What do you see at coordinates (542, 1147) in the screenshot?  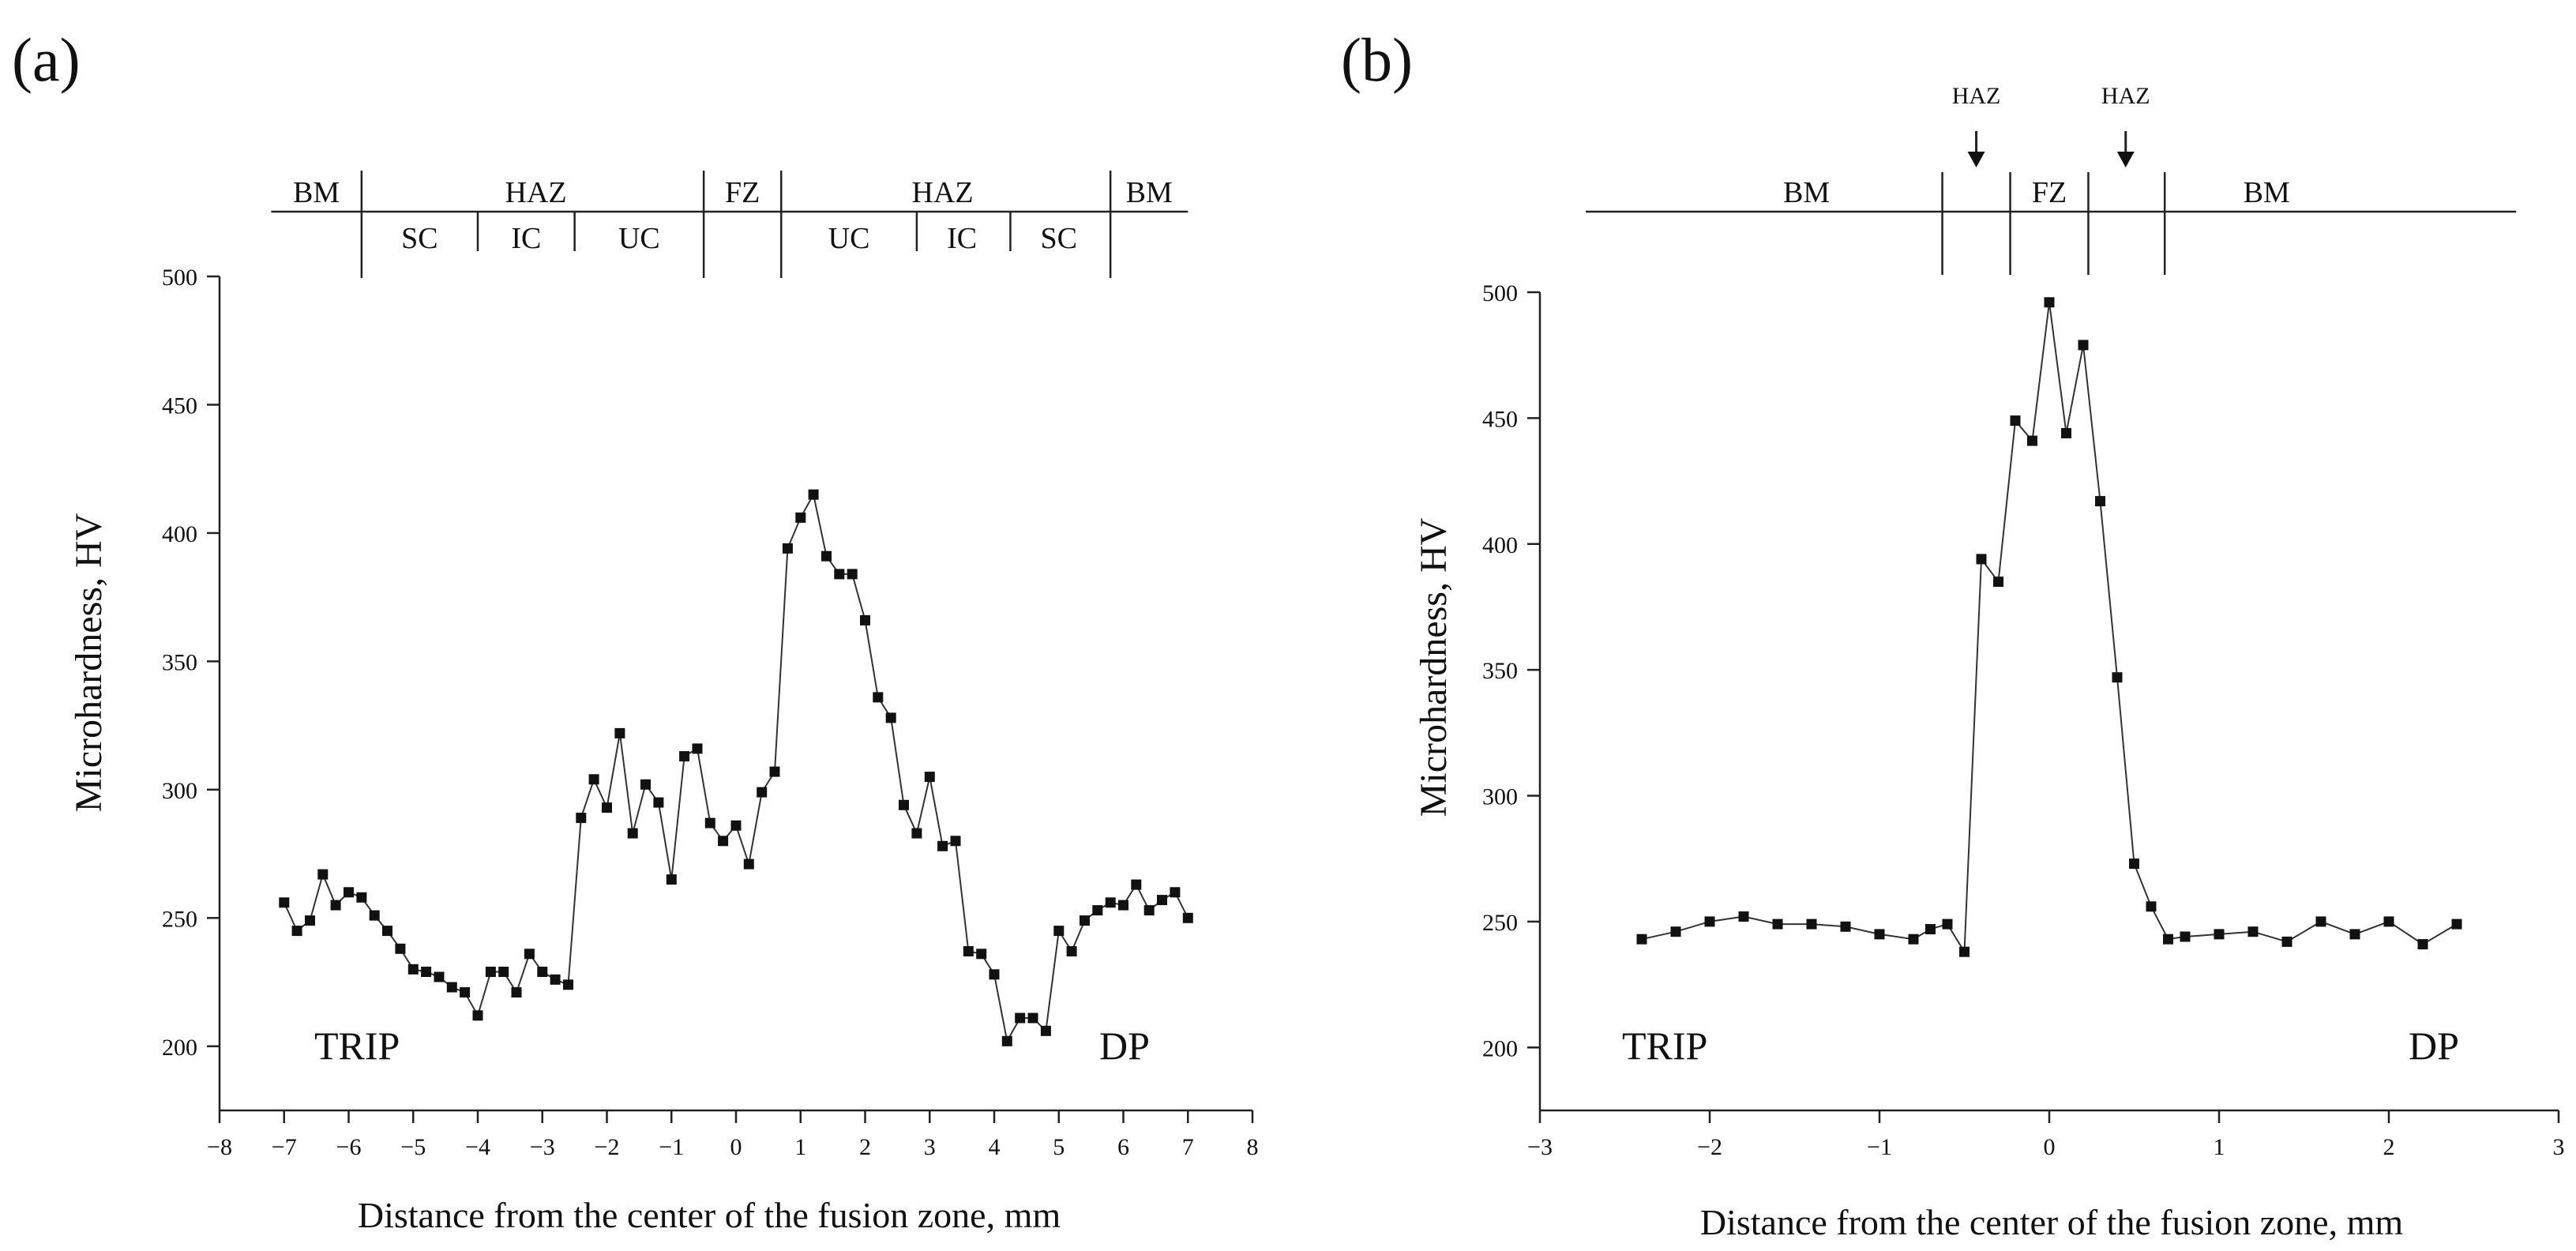 I see `x-tick-label: −3` at bounding box center [542, 1147].